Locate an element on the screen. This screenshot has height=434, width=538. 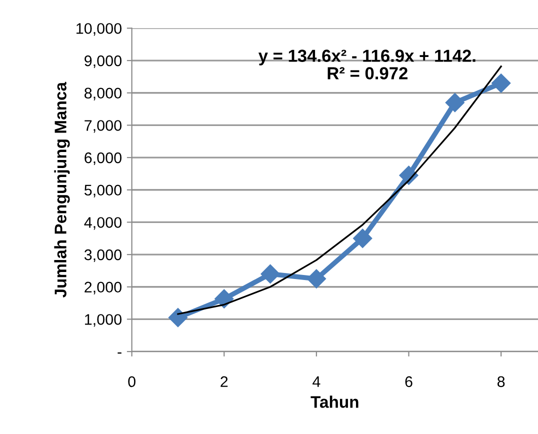
y-tick-label: 10,000 is located at coordinates (99, 29).